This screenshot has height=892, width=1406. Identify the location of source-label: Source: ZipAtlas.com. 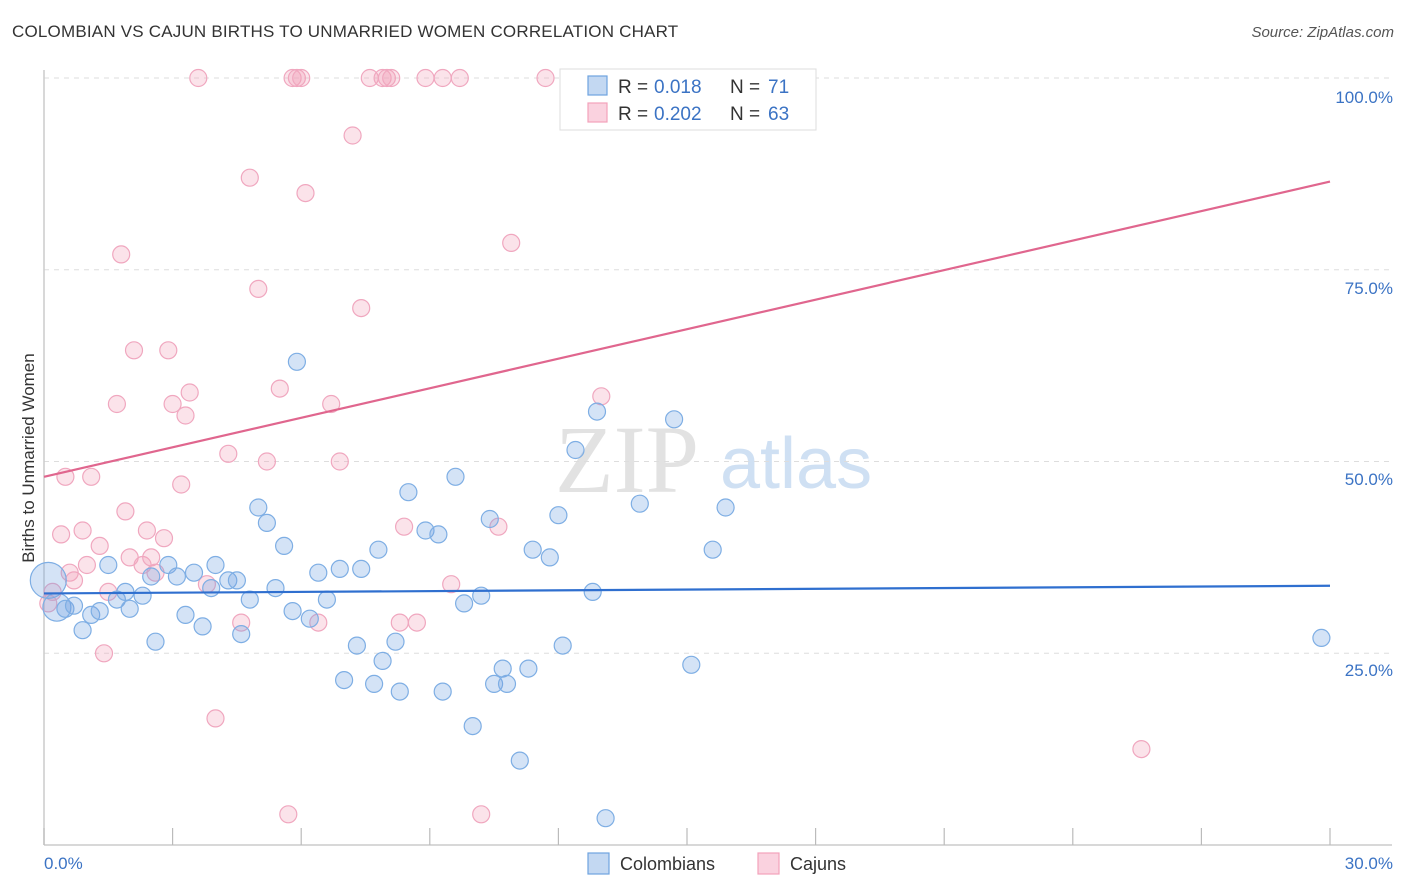
(1322, 32).